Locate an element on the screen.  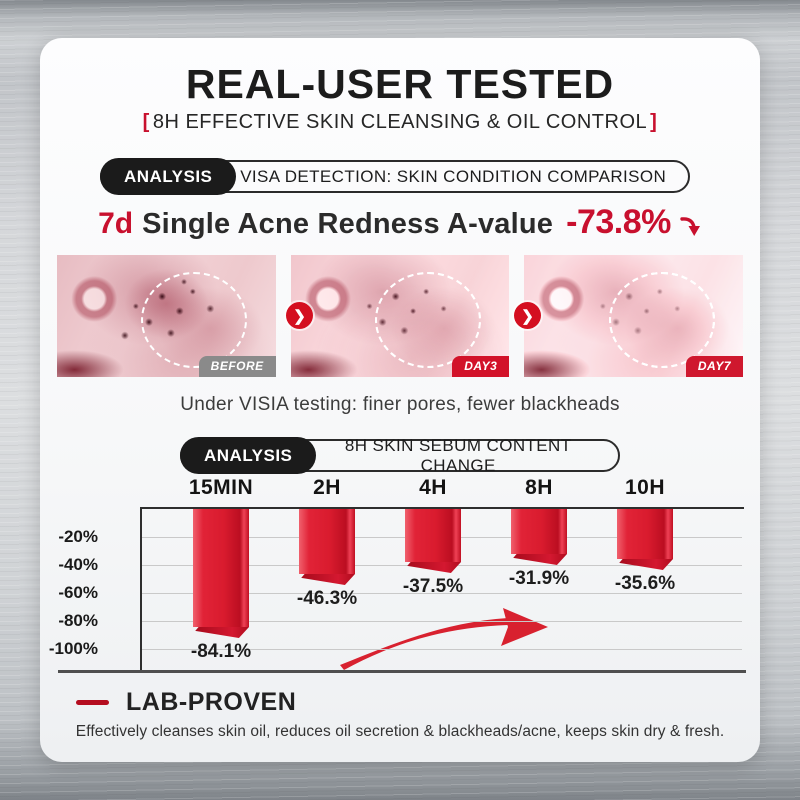
photo-label-badge: BEFORE is located at coordinates (237, 366).